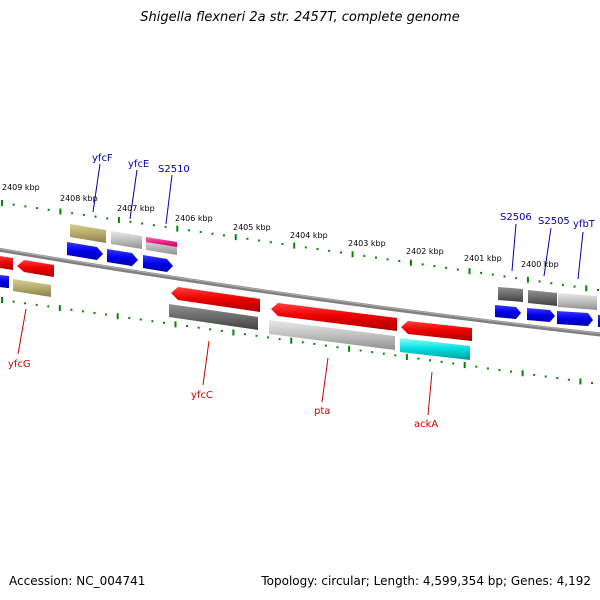  Describe the element at coordinates (136, 208) in the screenshot. I see `scale-label: 2407 kbp` at that location.